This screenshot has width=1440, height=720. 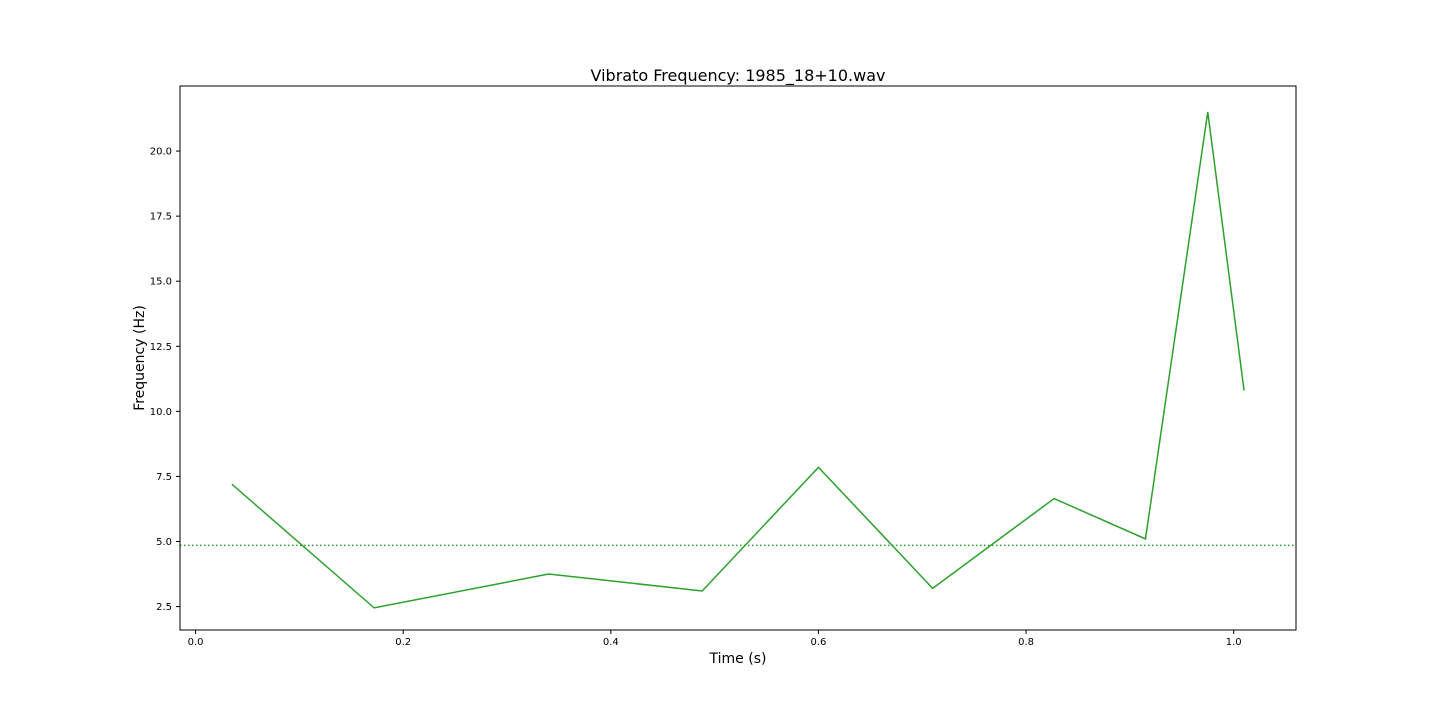 What do you see at coordinates (196, 642) in the screenshot?
I see `x-tick-label: 0.0` at bounding box center [196, 642].